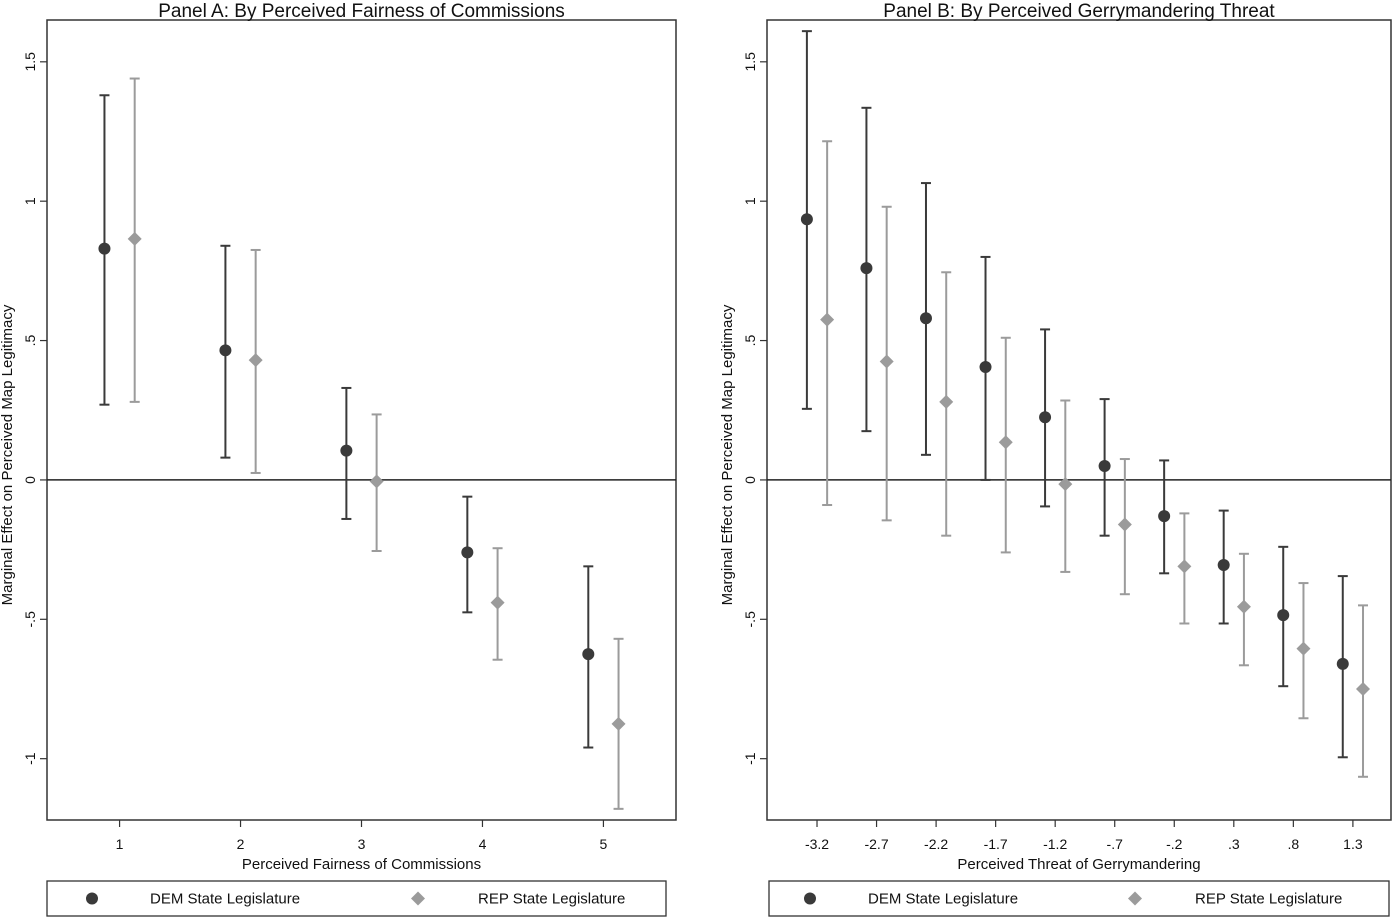  I want to click on x-tick-label: -.2, so click(1174, 844).